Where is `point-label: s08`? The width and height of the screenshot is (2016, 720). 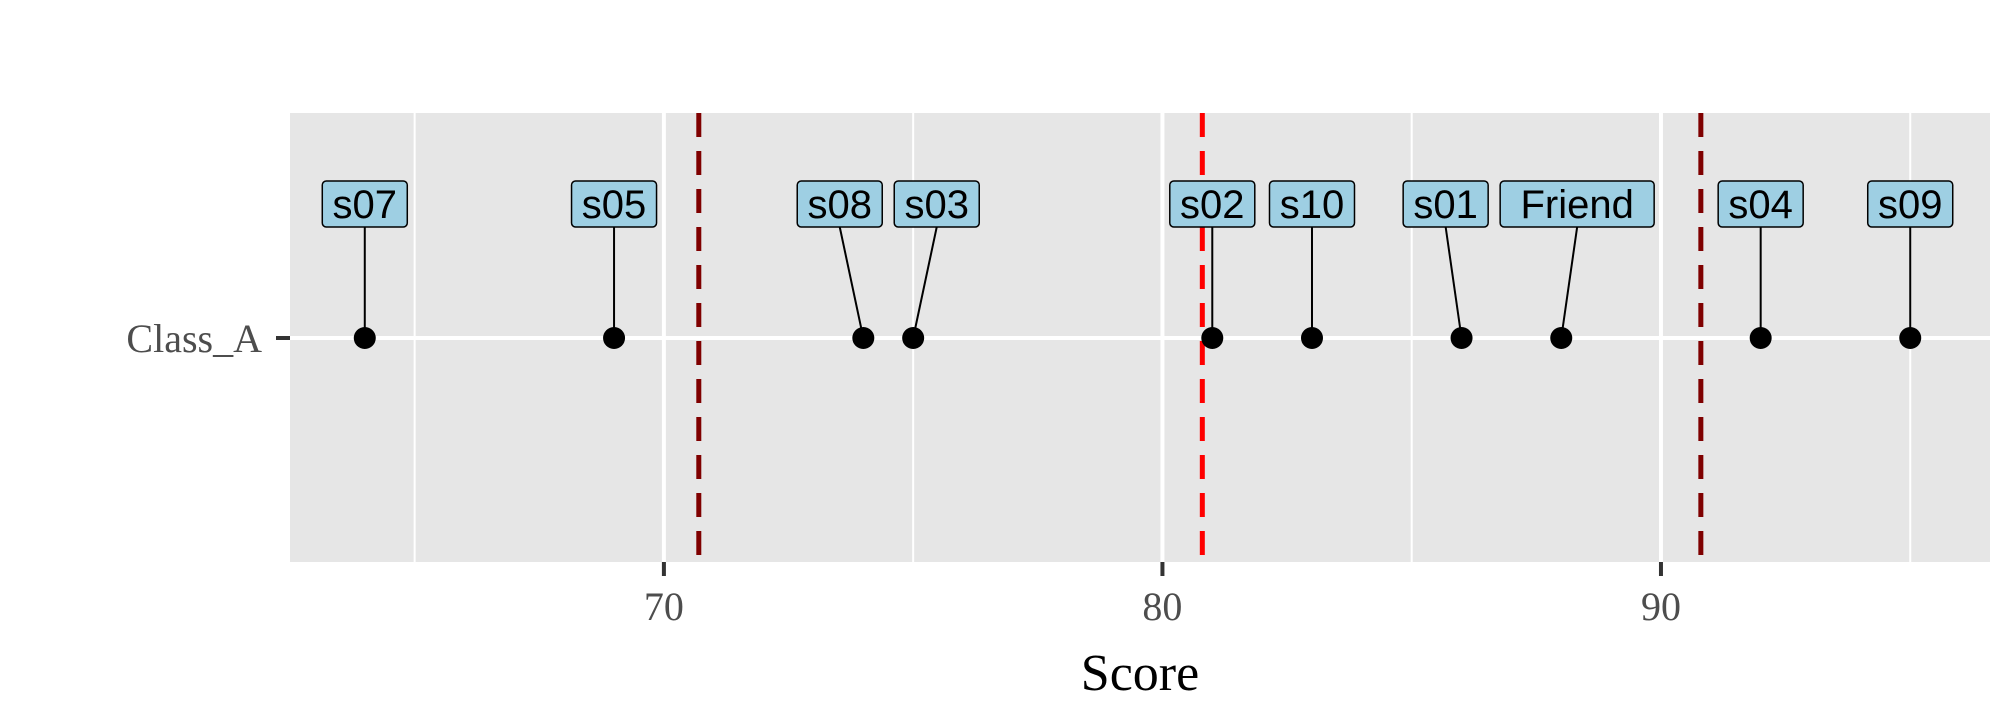 point-label: s08 is located at coordinates (839, 205).